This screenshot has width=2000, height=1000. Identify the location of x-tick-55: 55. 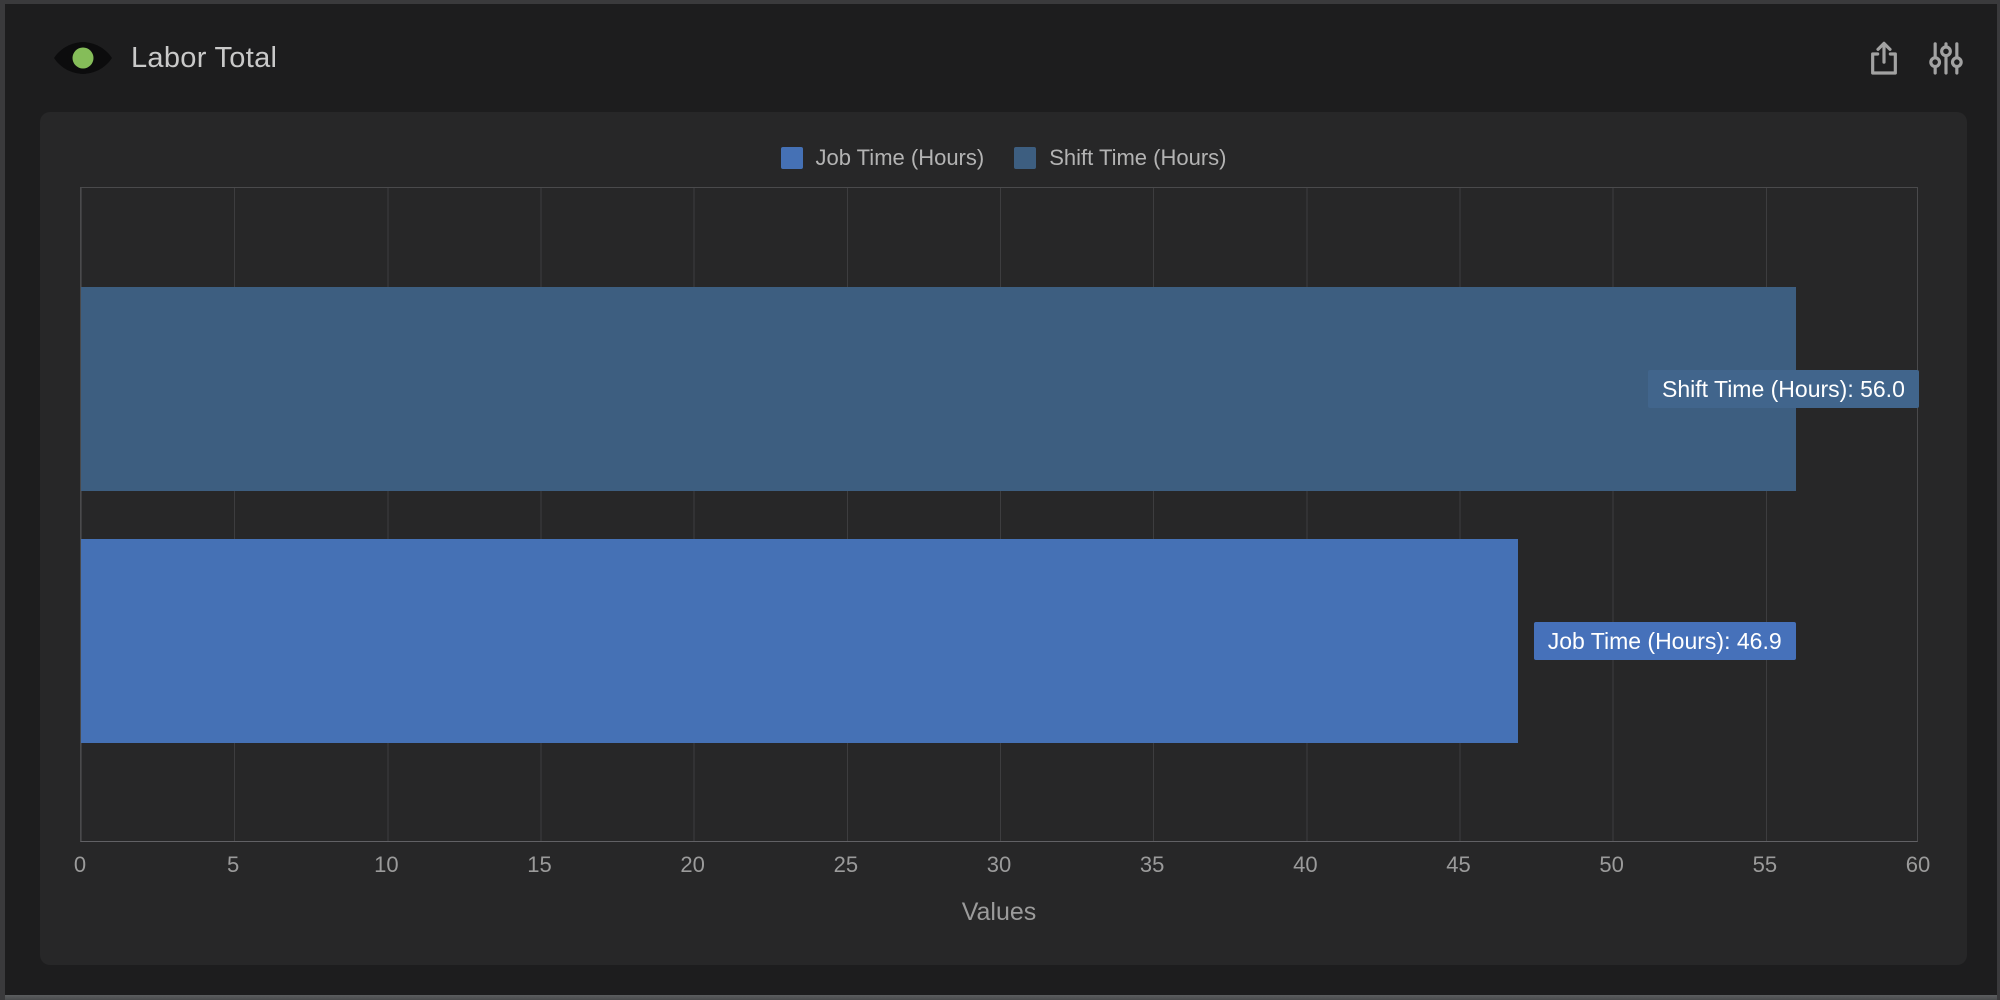
(1765, 864).